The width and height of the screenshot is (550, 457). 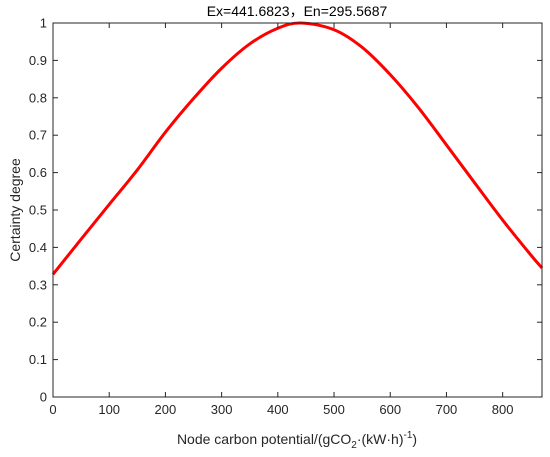 What do you see at coordinates (297, 11) in the screenshot?
I see `chart-title: Ex=441.6823，En=295.5687` at bounding box center [297, 11].